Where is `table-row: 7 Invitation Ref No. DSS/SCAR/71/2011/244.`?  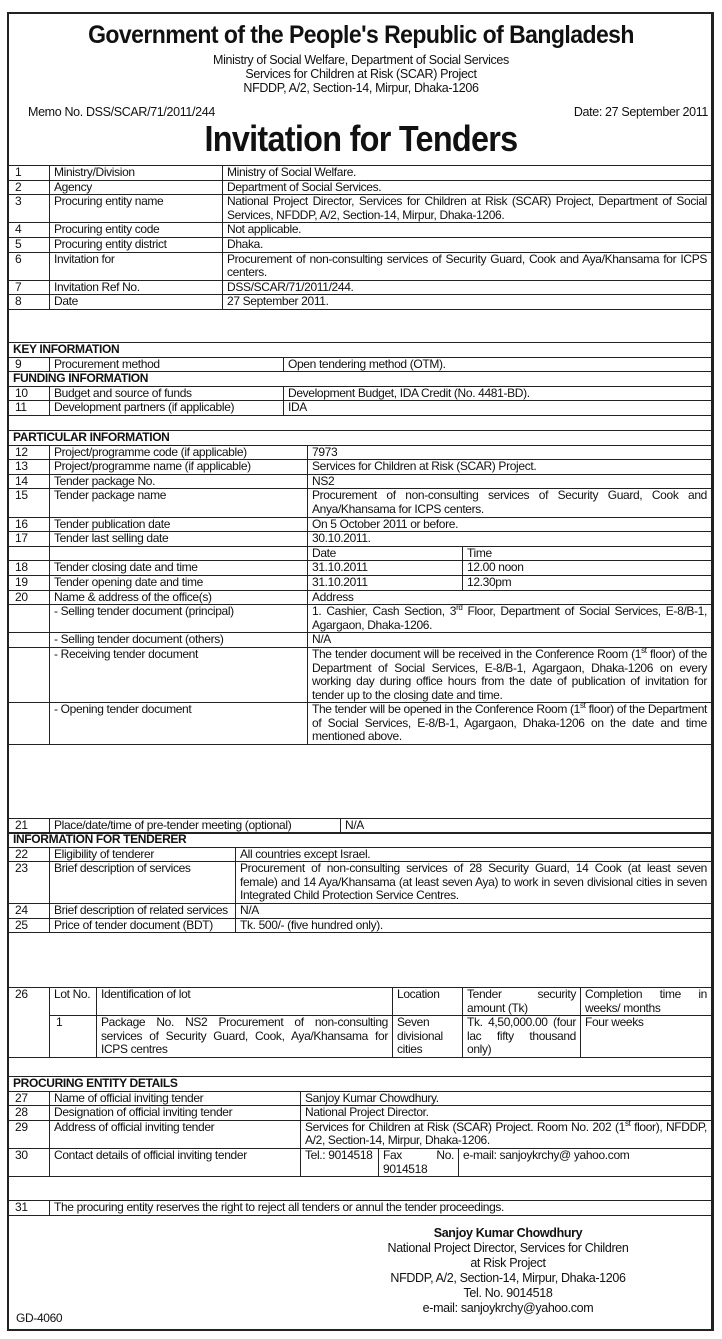
table-row: 7 Invitation Ref No. DSS/SCAR/71/2011/244. is located at coordinates (360, 287).